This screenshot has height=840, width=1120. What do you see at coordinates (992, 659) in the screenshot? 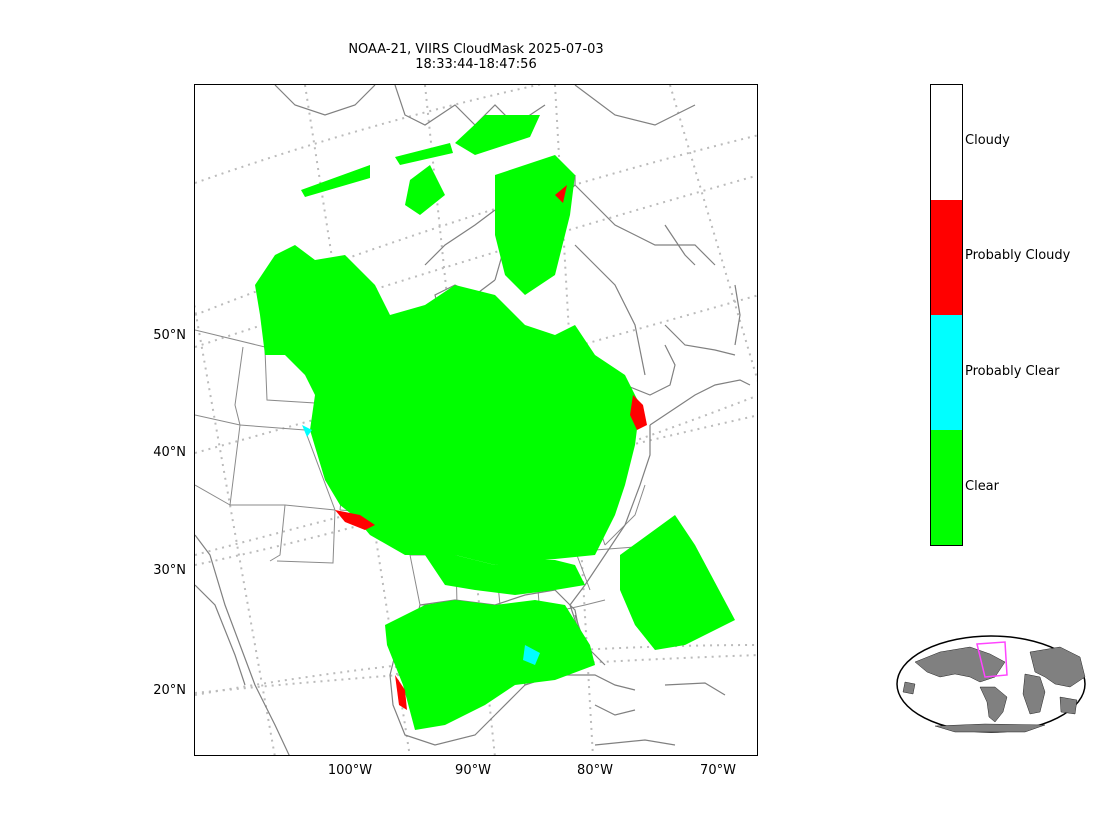
I see `inset-swath-highlight` at bounding box center [992, 659].